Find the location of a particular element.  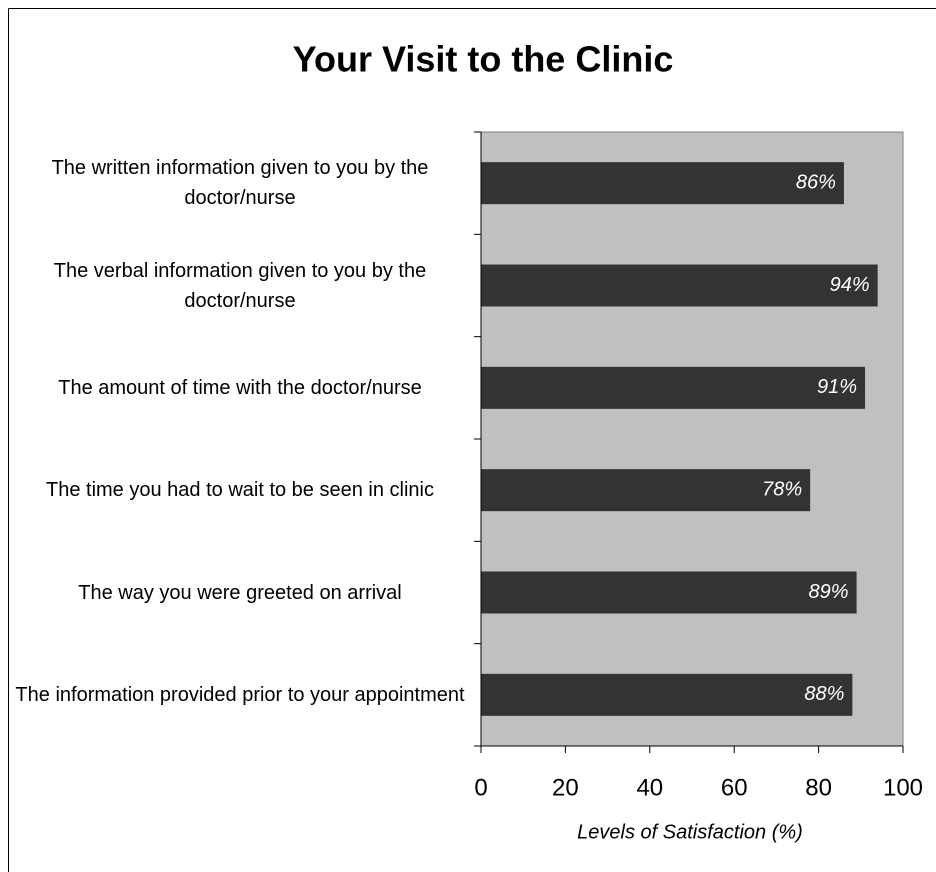

x-tick-label: 20 is located at coordinates (565, 787).